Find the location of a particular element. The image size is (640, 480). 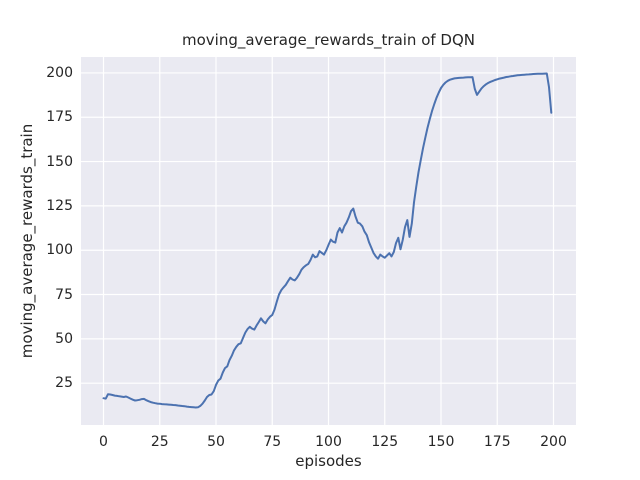

y-tick-label: 25 is located at coordinates (64, 383).